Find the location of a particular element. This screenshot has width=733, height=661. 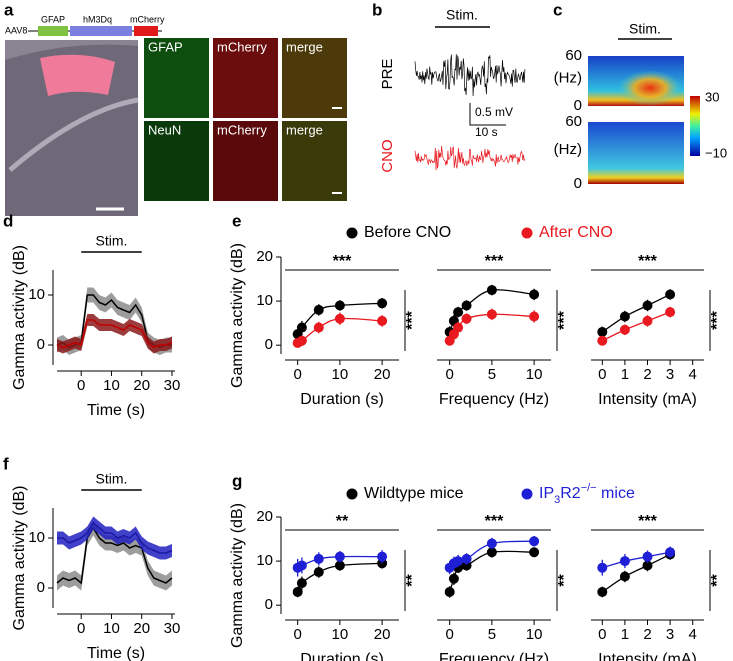

freq-tick-label: 60 is located at coordinates (573, 55).